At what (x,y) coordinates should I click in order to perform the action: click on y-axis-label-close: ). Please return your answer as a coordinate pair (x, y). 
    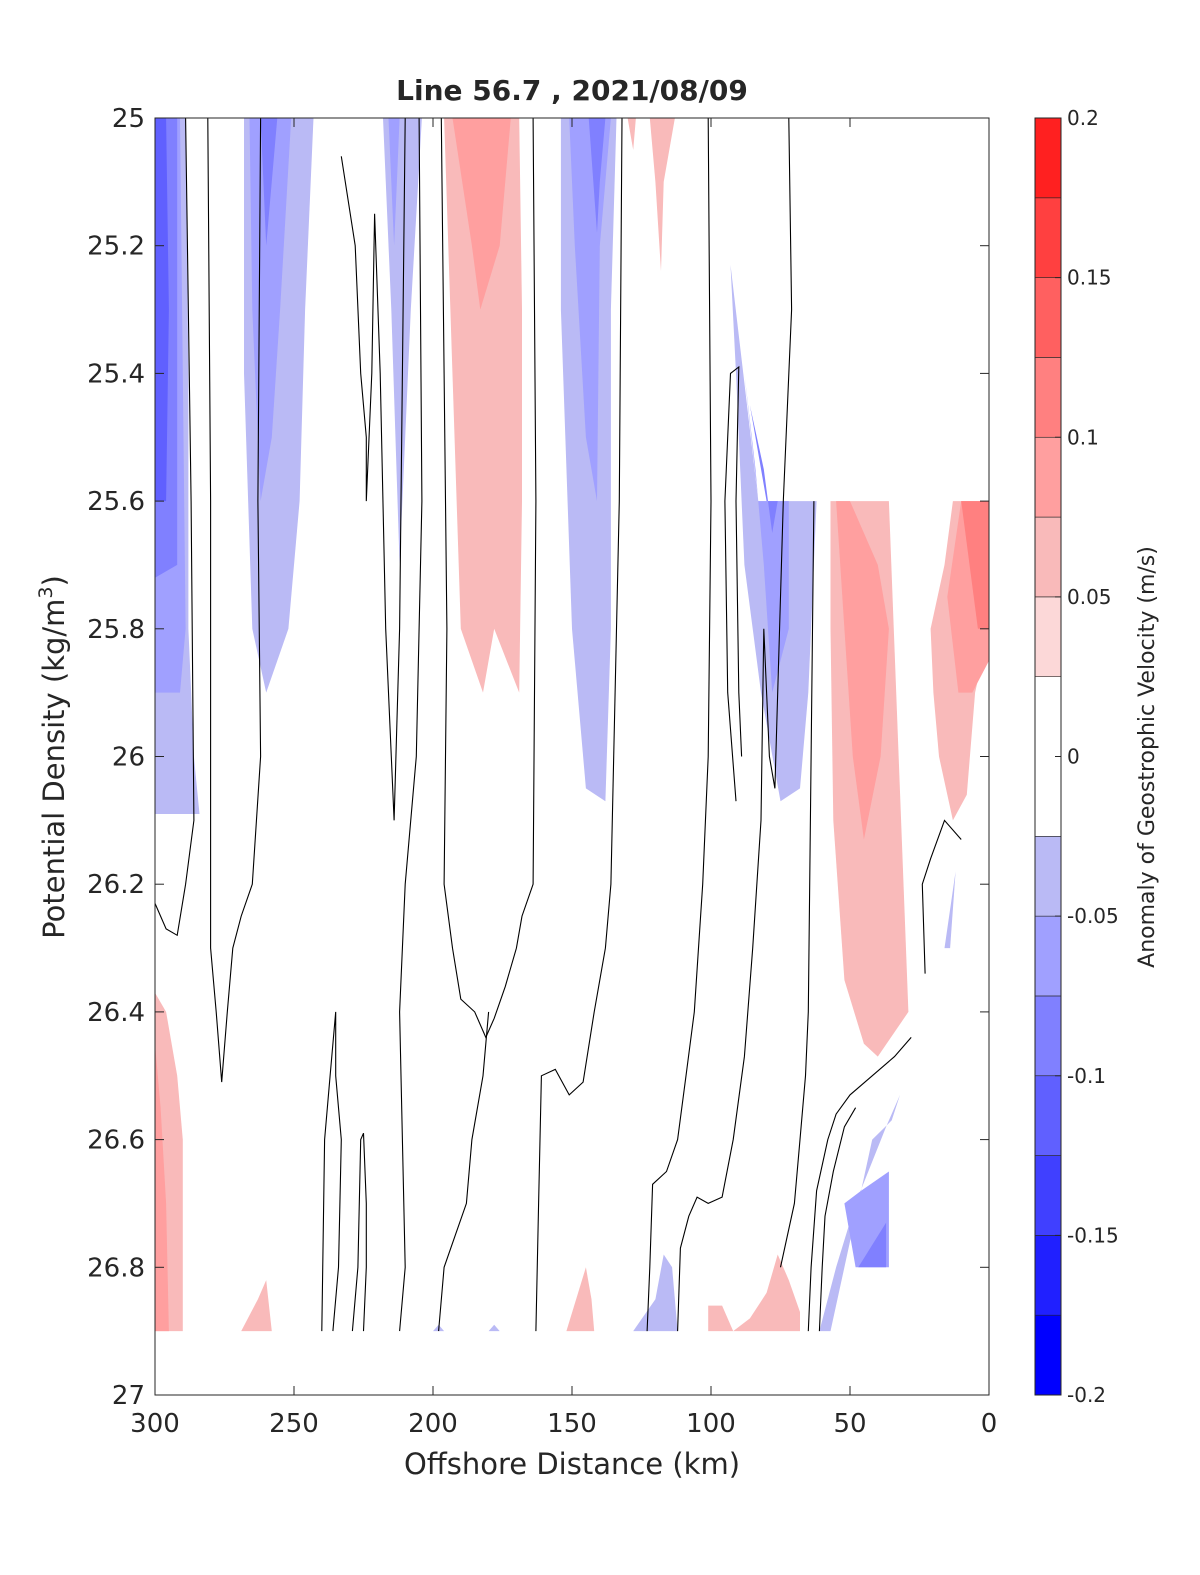
    Looking at the image, I should click on (54, 580).